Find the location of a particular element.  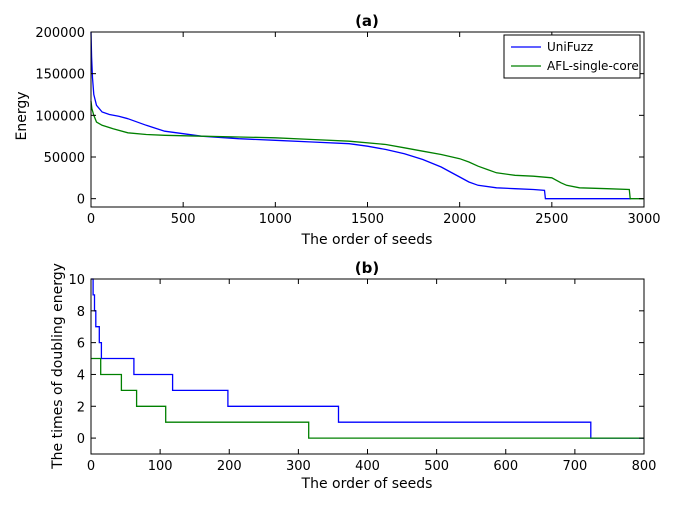

legend-label-afl-single-core: AFL-single-core is located at coordinates (593, 66).